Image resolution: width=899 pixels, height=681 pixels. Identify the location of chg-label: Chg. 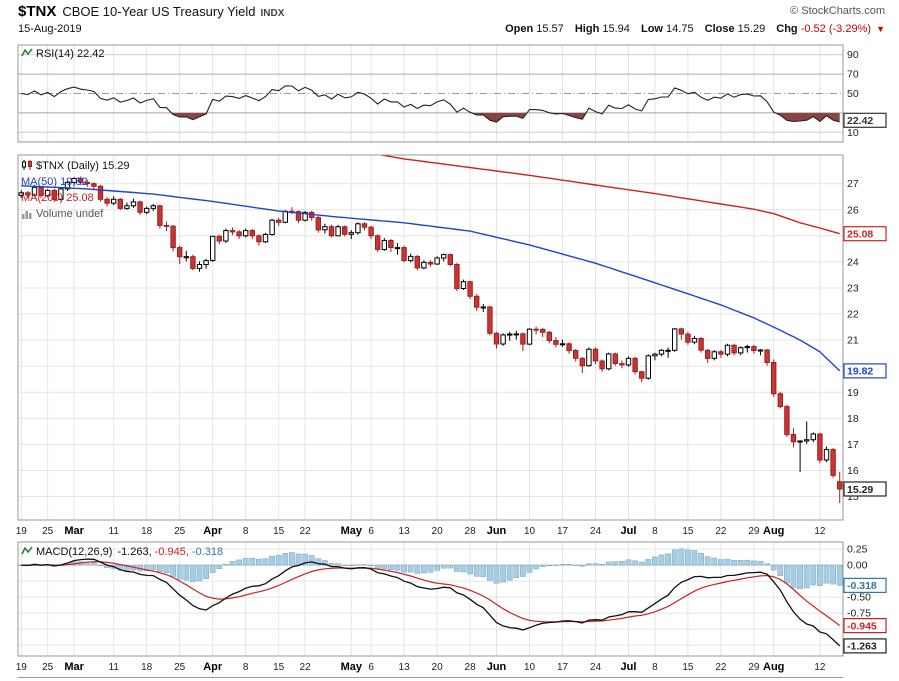
(787, 29).